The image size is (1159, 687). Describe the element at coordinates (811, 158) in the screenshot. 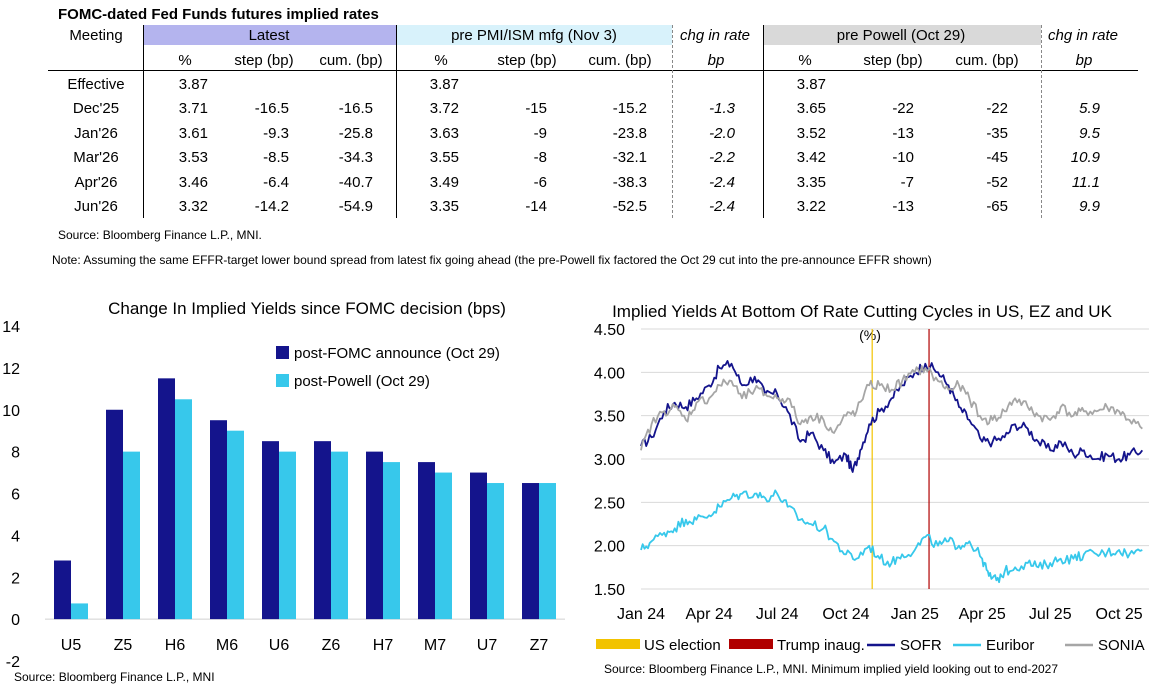

I see `table-cell: 3.42` at that location.